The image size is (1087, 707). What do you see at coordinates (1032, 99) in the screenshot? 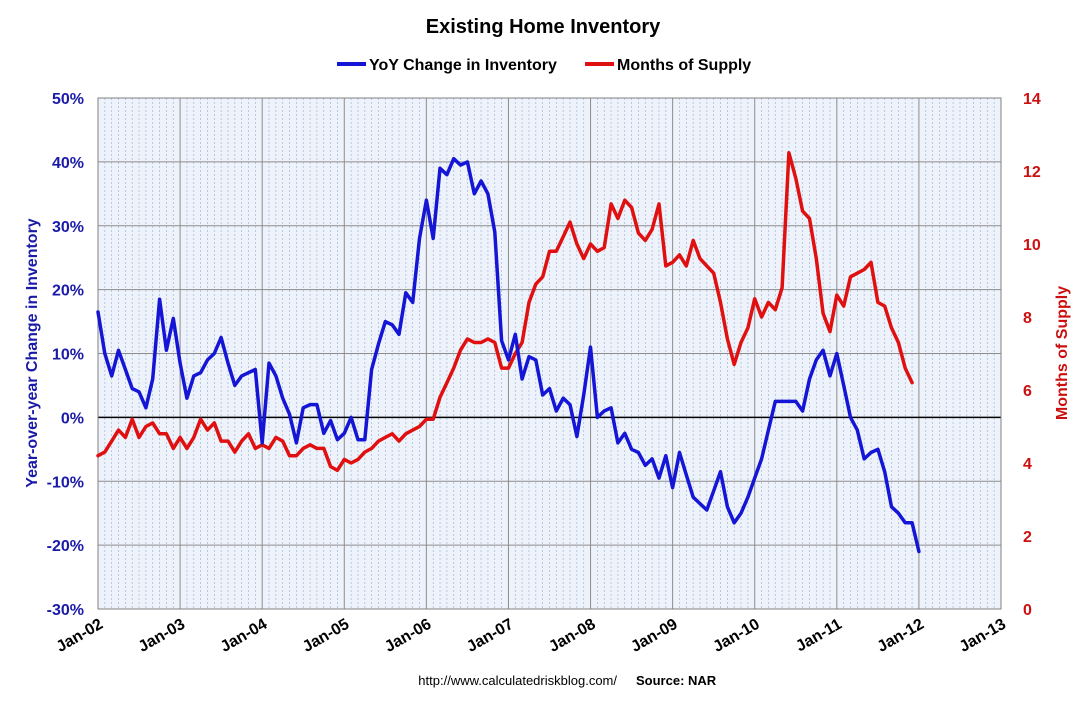
I see `right-tick-label: 14` at bounding box center [1032, 99].